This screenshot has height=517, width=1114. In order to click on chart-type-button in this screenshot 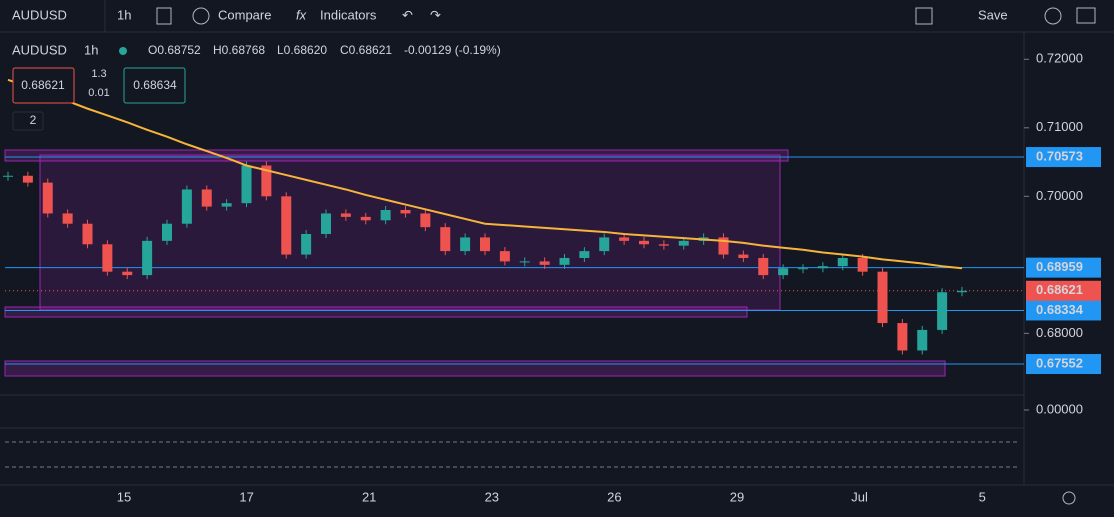, I will do `click(164, 16)`.